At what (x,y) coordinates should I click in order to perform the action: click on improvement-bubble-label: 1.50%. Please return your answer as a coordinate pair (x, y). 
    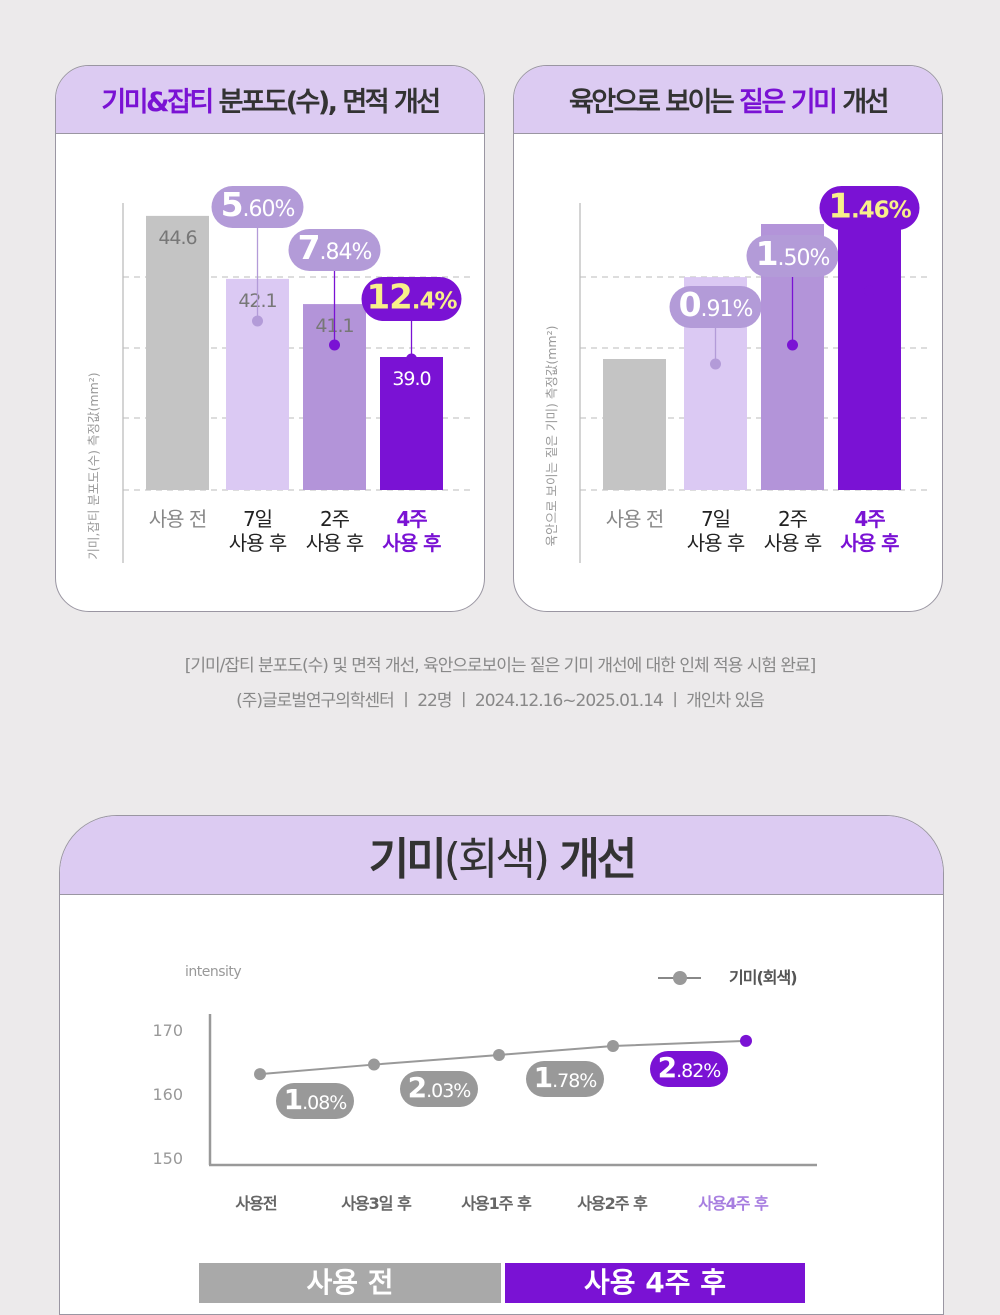
    Looking at the image, I should click on (793, 253).